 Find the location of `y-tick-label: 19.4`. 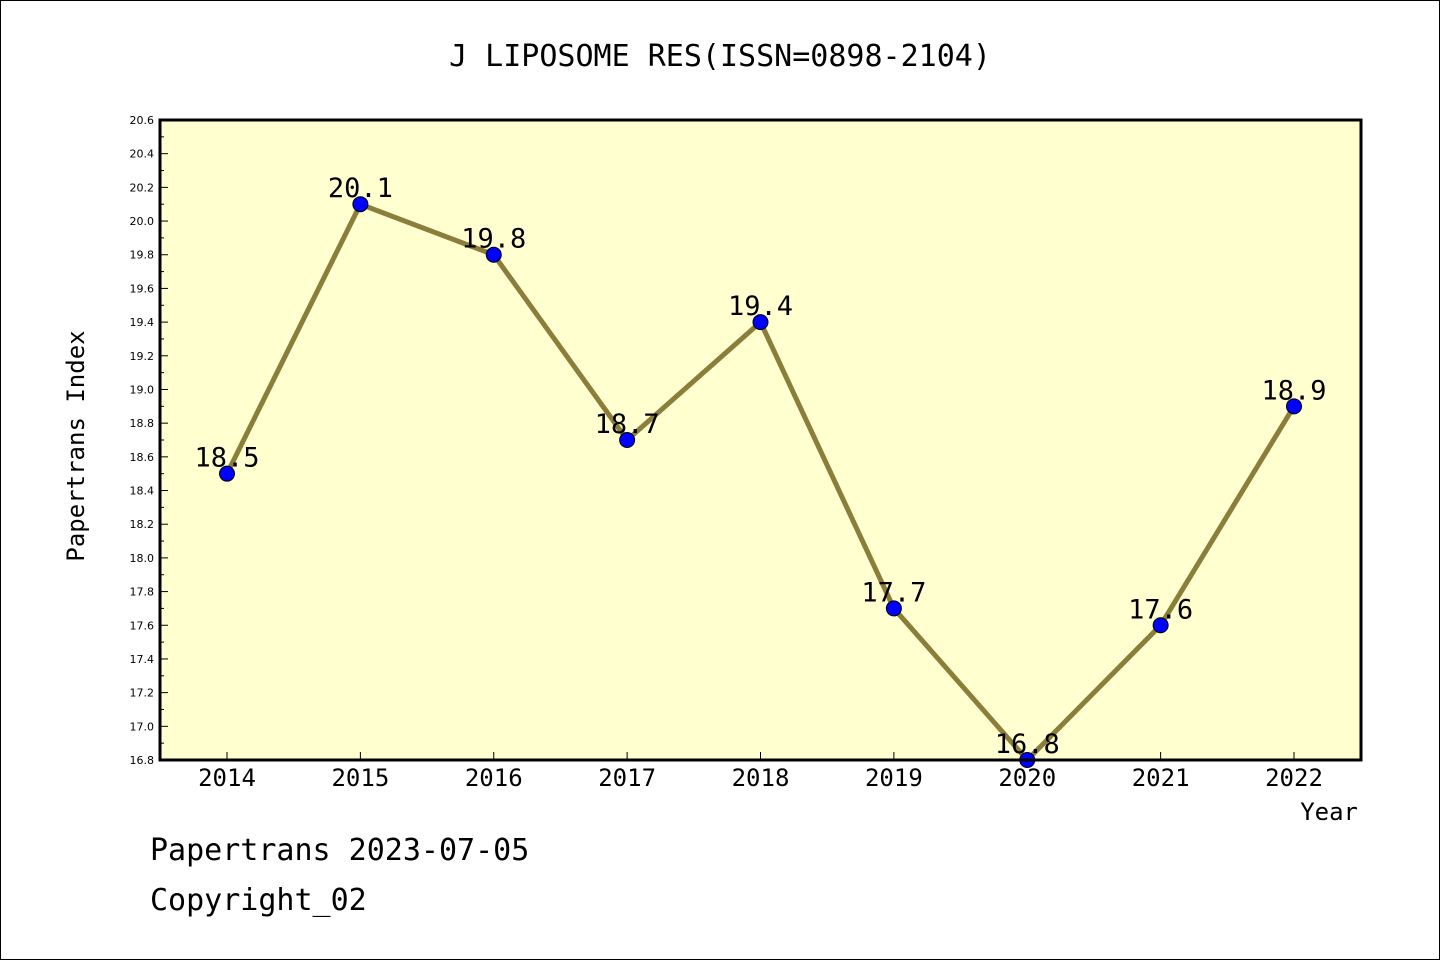

y-tick-label: 19.4 is located at coordinates (142, 322).